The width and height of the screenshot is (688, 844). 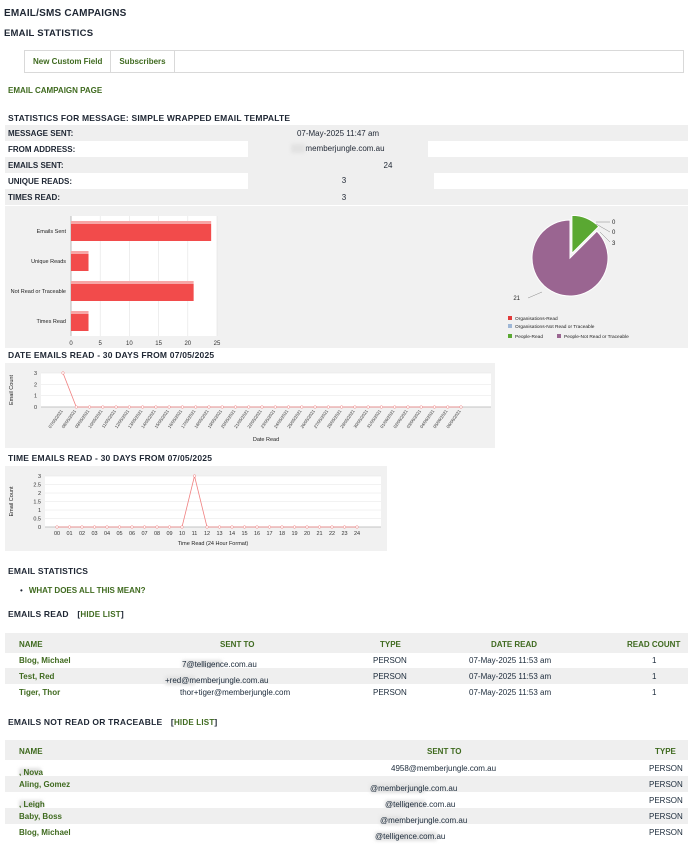 What do you see at coordinates (37, 520) in the screenshot?
I see `y-tick-label: 0.5` at bounding box center [37, 520].